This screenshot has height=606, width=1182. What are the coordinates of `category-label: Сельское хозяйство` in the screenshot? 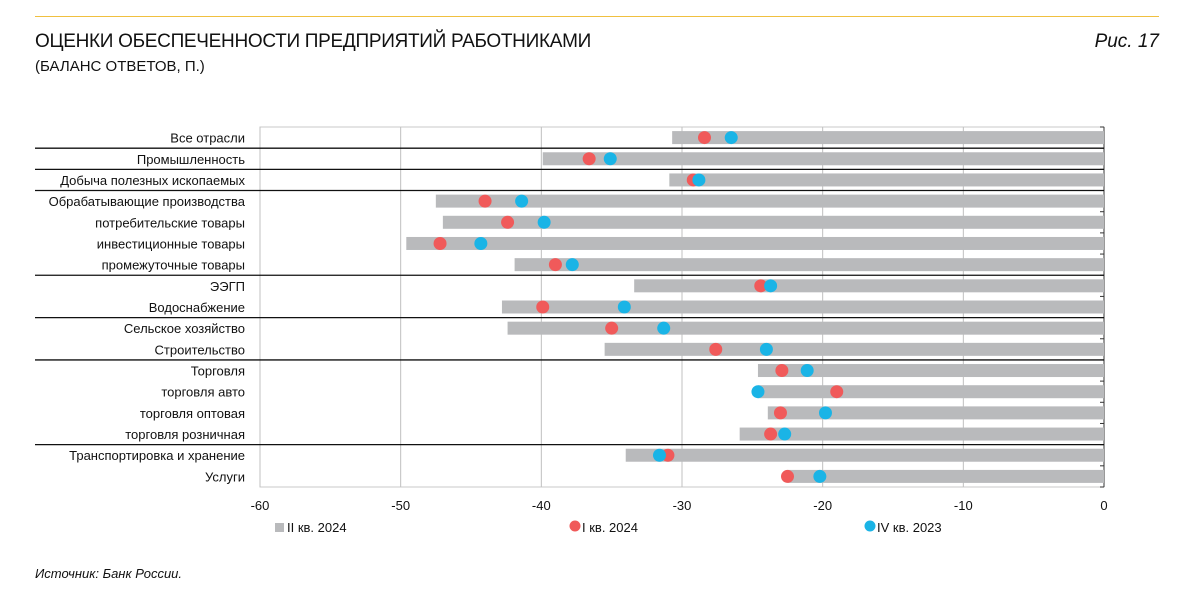 It's located at (184, 328).